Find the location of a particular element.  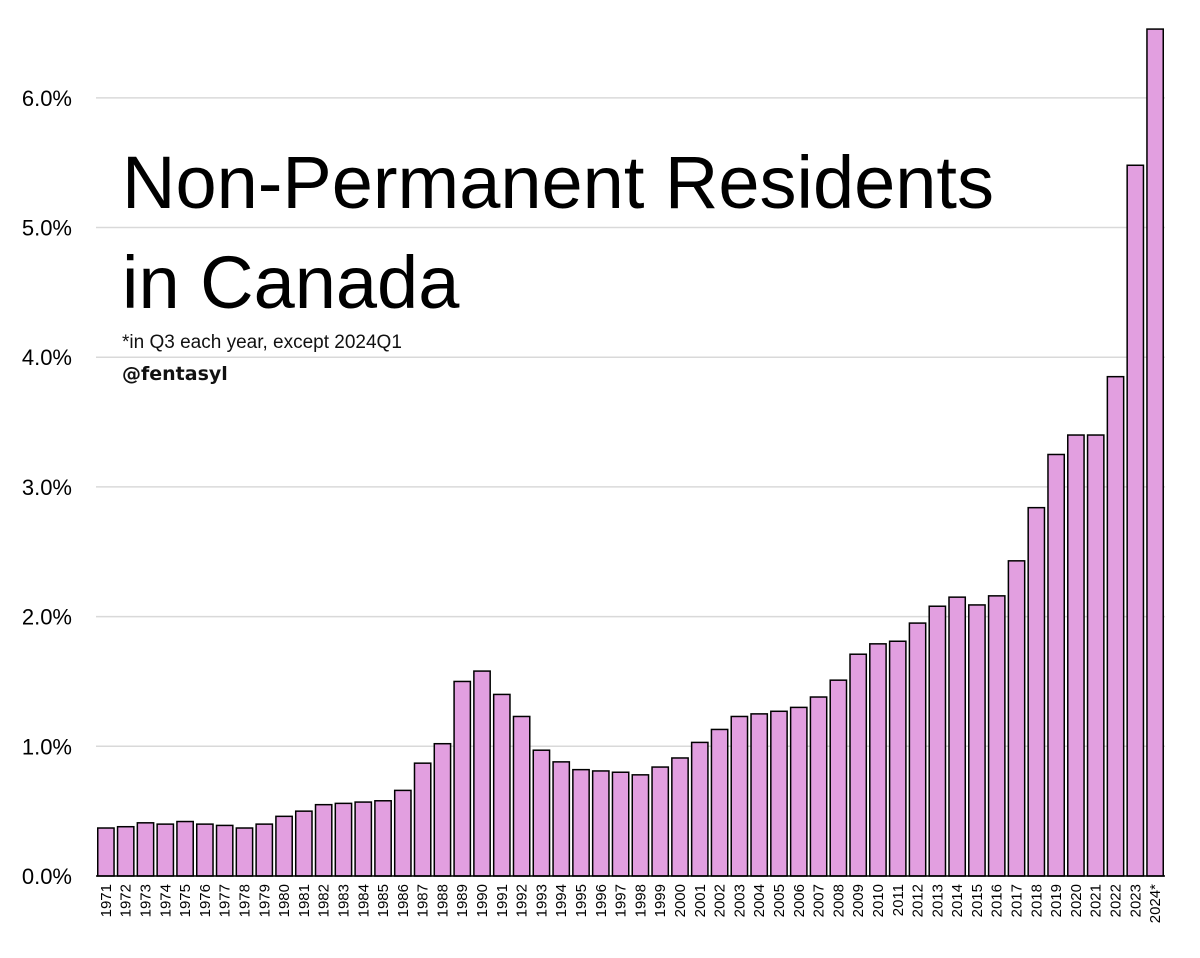

y-tick-label: 2.0% is located at coordinates (47, 617).